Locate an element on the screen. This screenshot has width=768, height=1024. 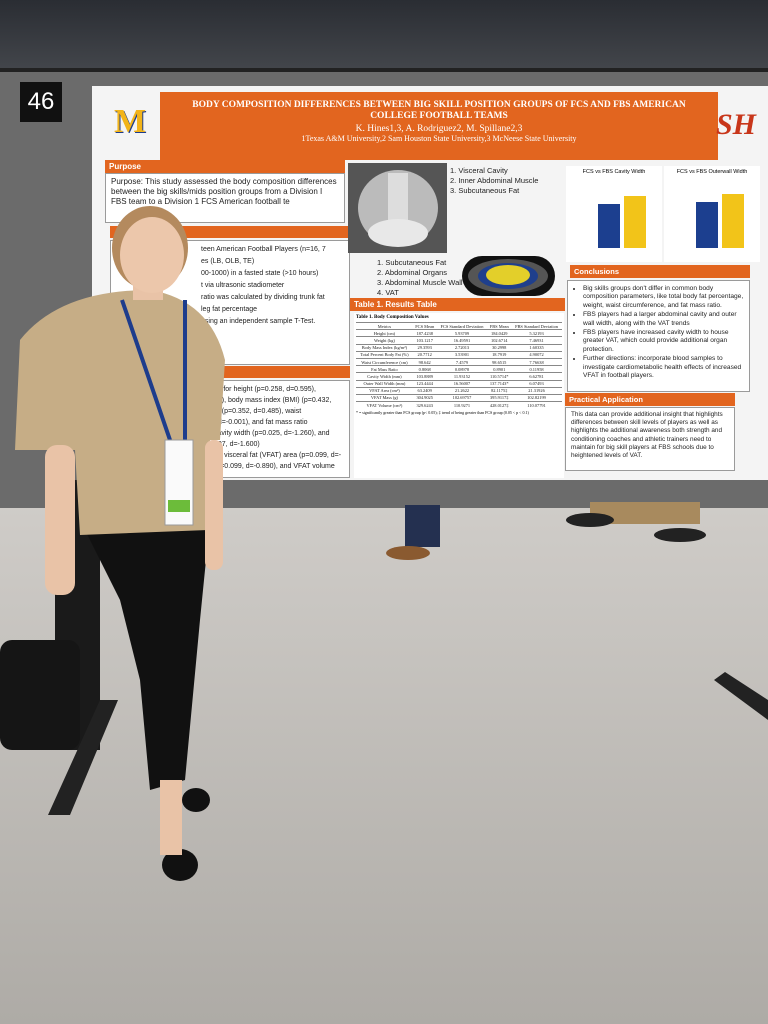
legend-item: 1. Subcutaneous Fat is located at coordinates (412, 262).